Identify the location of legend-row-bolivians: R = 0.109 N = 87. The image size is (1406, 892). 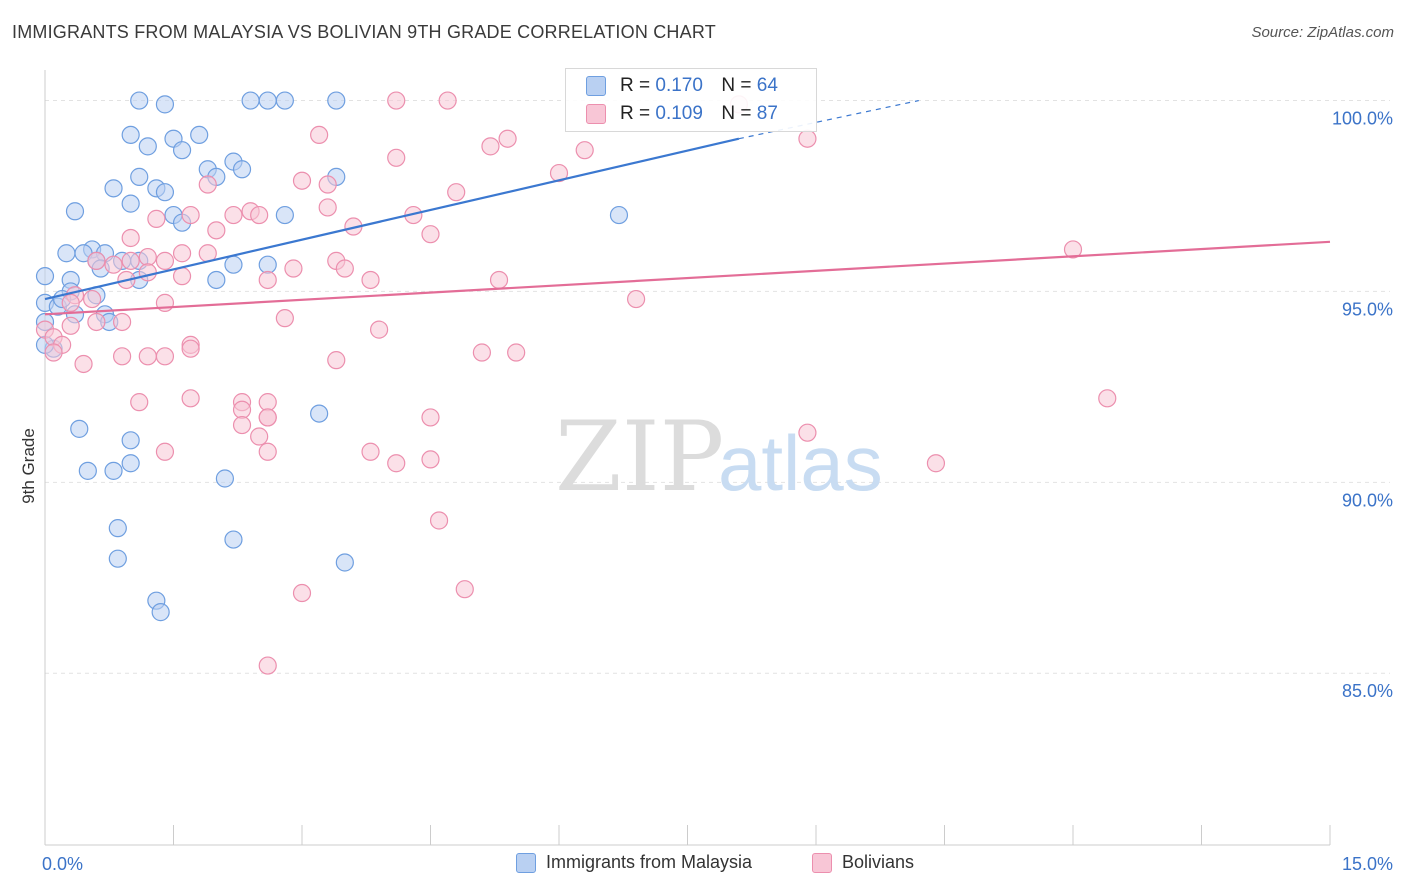
(682, 114).